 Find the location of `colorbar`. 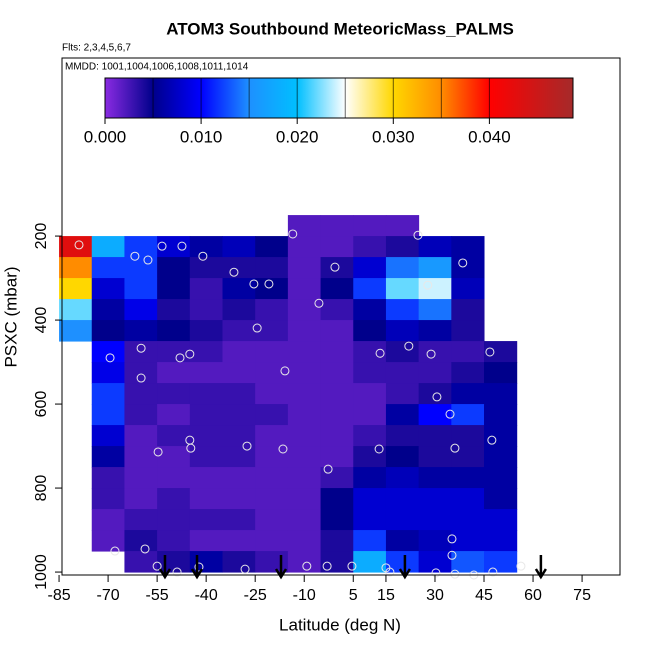

colorbar is located at coordinates (339, 98).